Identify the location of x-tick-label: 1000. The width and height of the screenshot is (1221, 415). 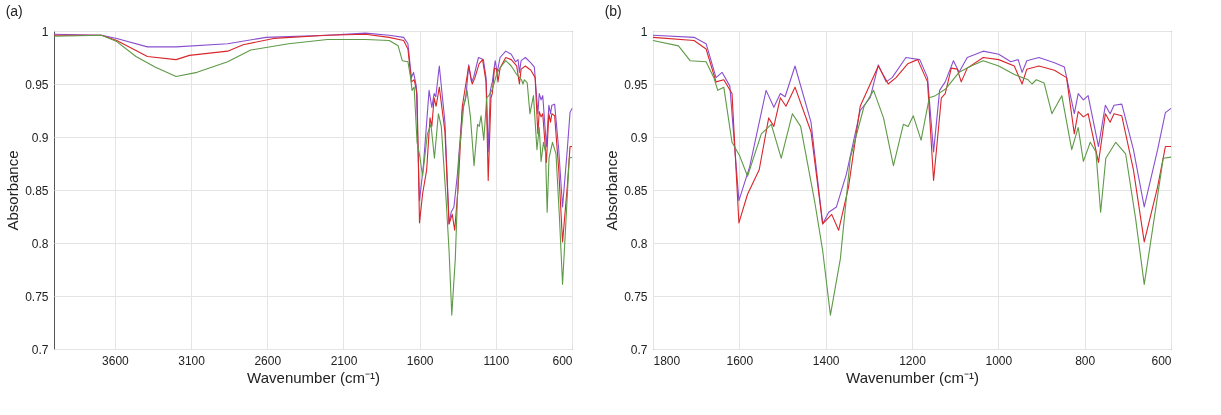
(999, 360).